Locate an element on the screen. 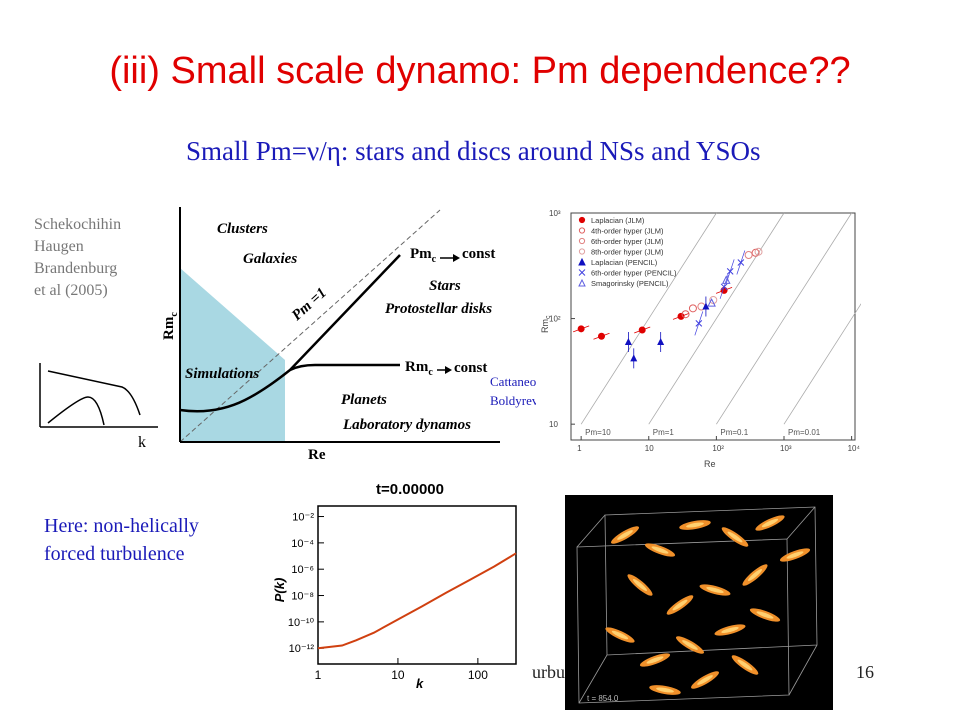 Image resolution: width=960 pixels, height=720 pixels. spectrum-x-tick-label: 100 is located at coordinates (478, 675).